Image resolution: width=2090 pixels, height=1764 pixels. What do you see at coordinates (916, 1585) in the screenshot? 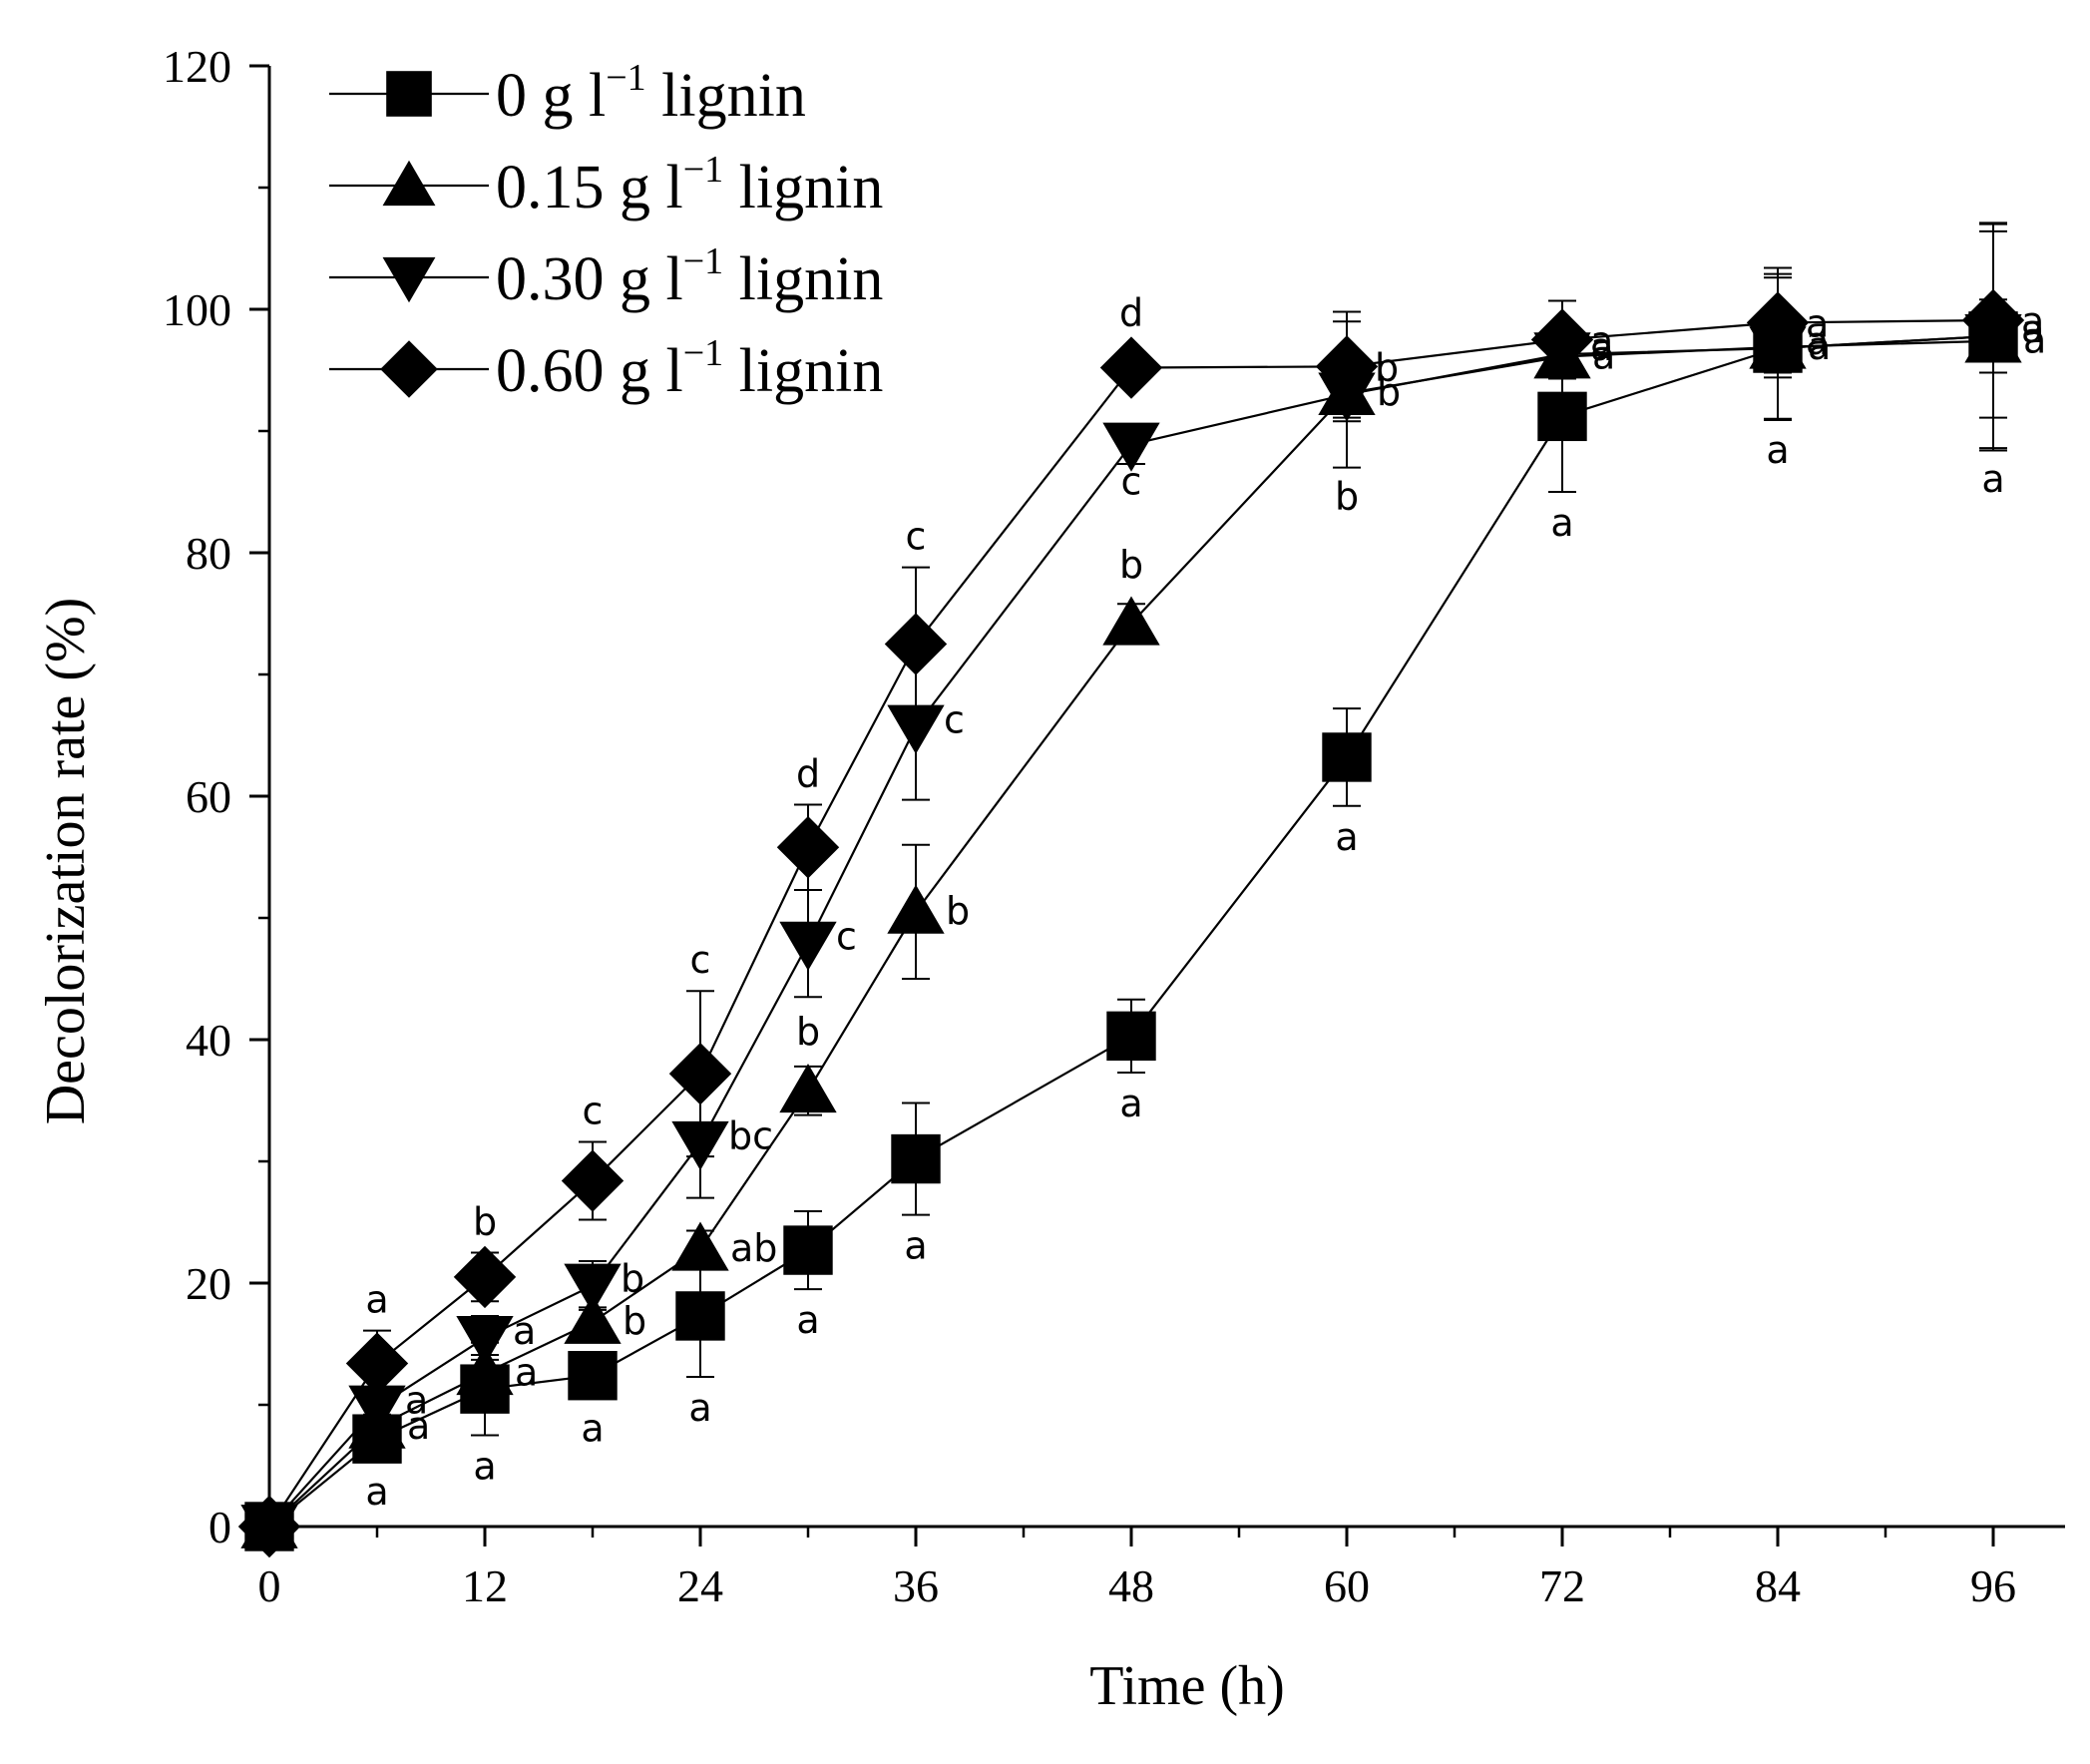
I see `x-tick-label: 36` at bounding box center [916, 1585].